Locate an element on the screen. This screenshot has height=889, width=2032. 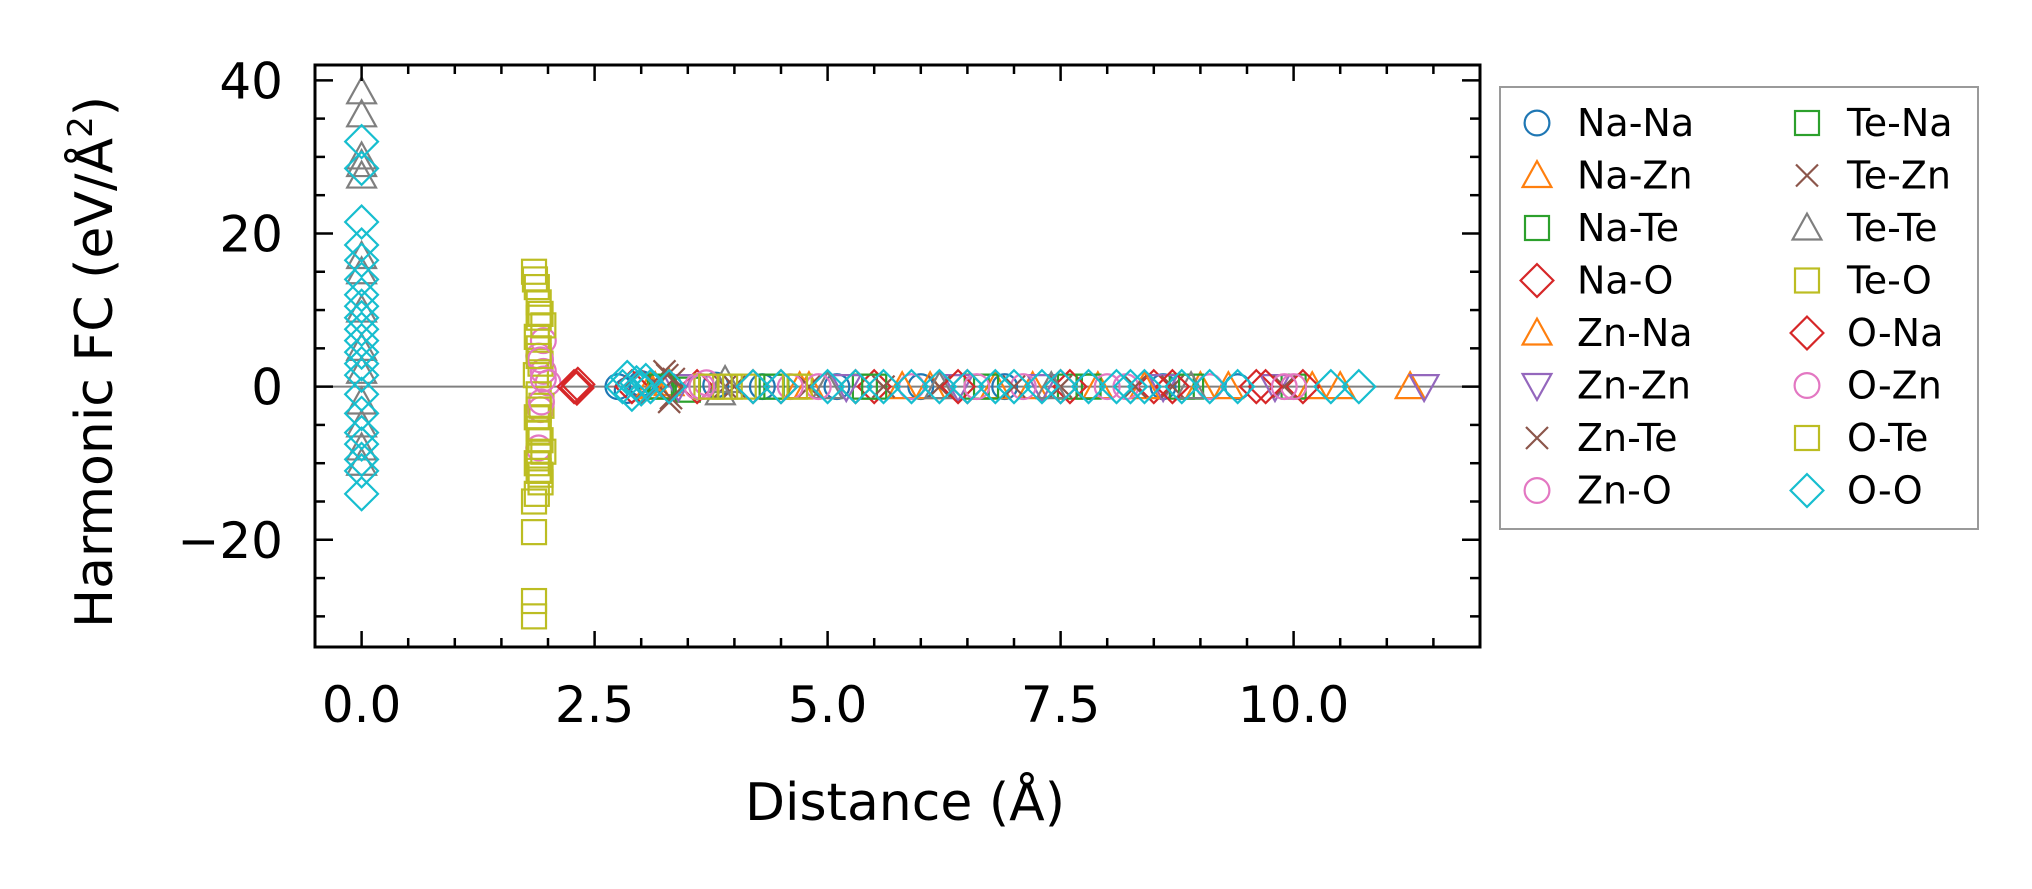
legend-label: Na-Te is located at coordinates (1628, 228).